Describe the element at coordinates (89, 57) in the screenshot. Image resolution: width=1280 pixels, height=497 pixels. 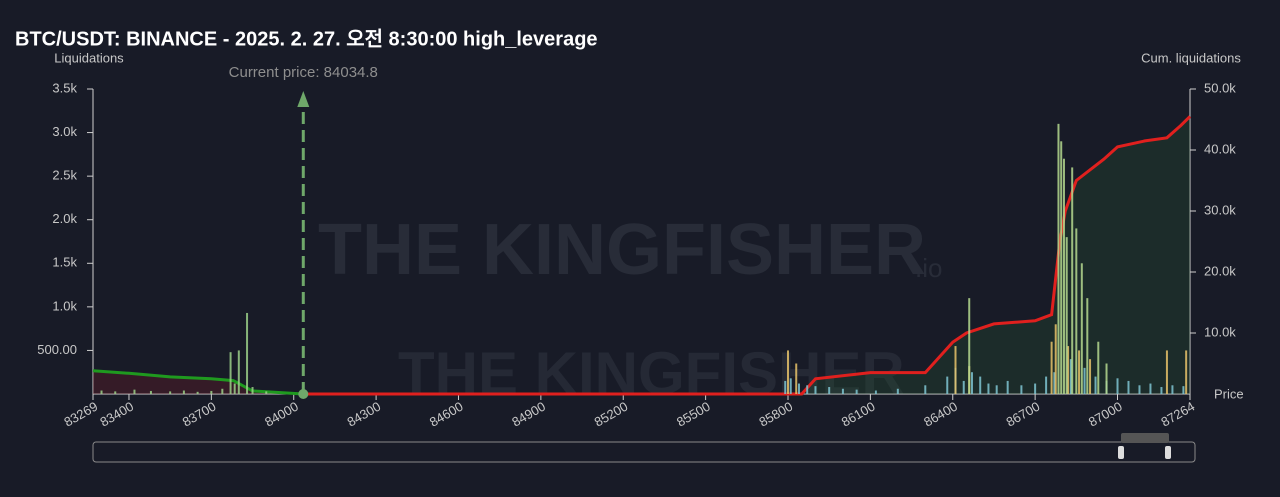
I see `y-axis-label: Liquidations` at that location.